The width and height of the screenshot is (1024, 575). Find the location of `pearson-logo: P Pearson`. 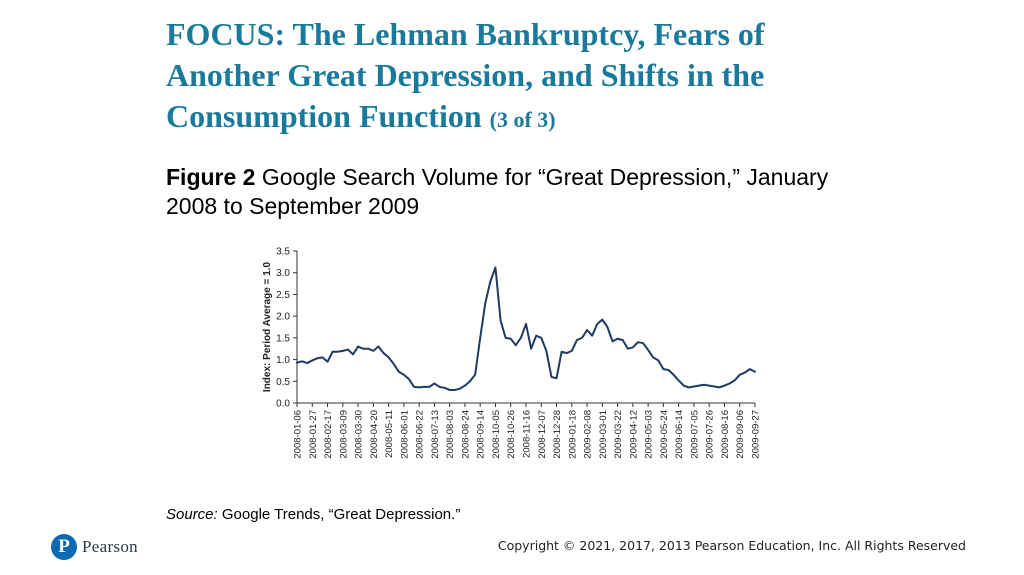

pearson-logo: P Pearson is located at coordinates (94, 547).